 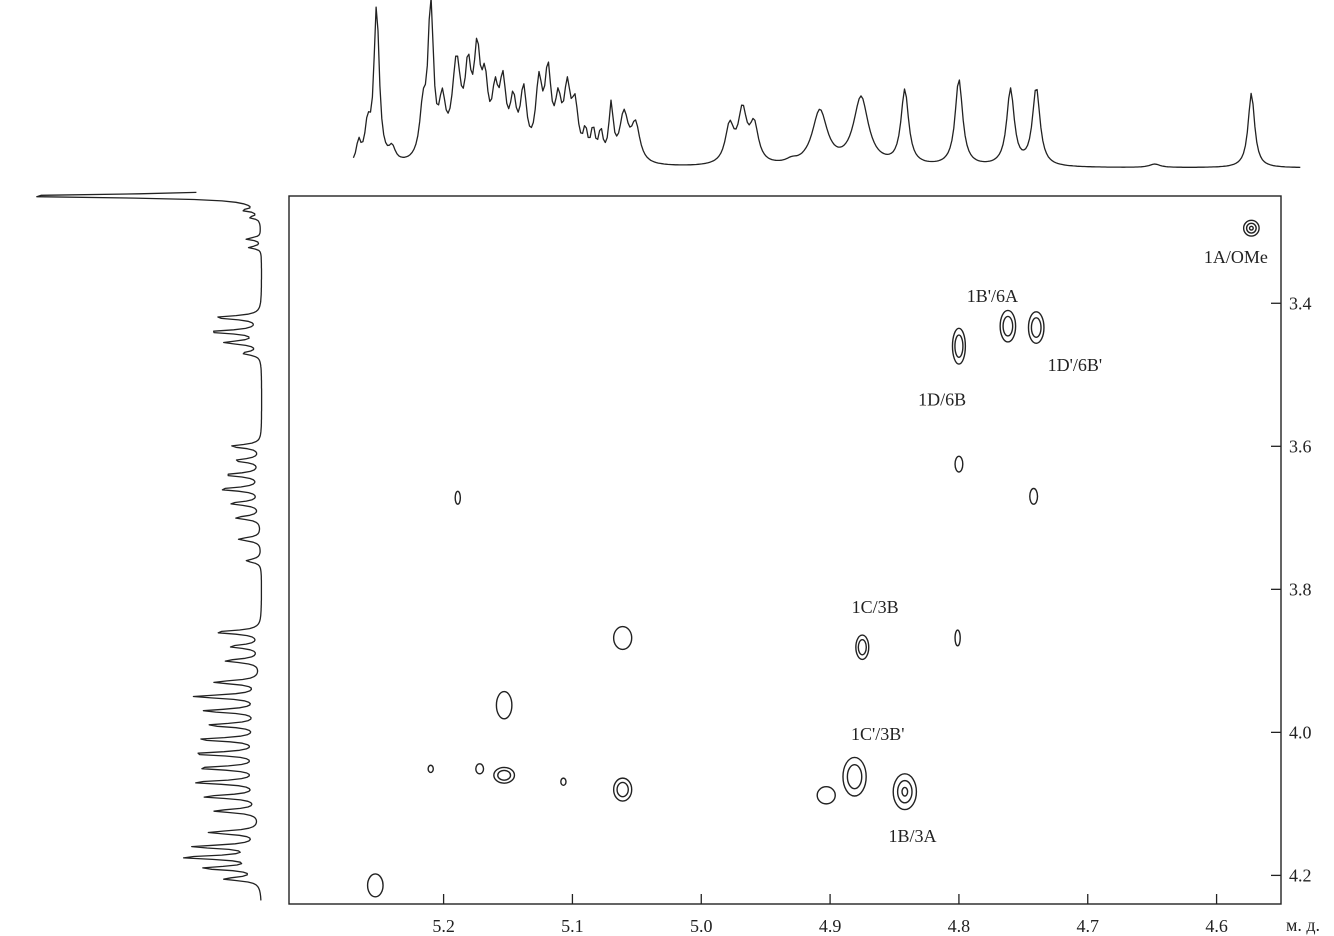 What do you see at coordinates (1300, 303) in the screenshot?
I see `y-tick-label: 3.4` at bounding box center [1300, 303].